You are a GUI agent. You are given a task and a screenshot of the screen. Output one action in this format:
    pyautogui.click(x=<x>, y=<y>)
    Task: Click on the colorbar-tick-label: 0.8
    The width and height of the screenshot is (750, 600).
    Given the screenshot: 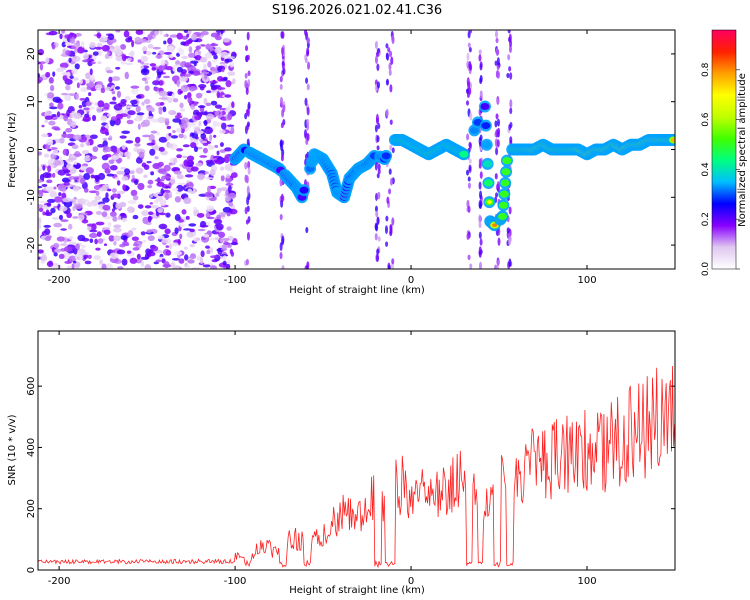 What is the action you would take?
    pyautogui.click(x=706, y=69)
    